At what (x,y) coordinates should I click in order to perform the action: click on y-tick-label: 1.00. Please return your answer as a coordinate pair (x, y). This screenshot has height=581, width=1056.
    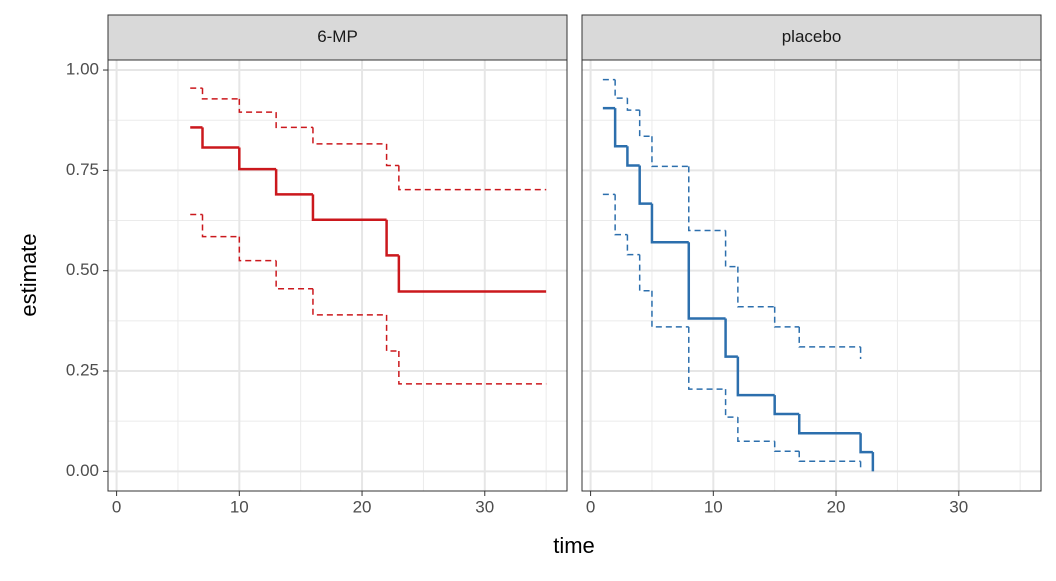
    Looking at the image, I should click on (82, 69).